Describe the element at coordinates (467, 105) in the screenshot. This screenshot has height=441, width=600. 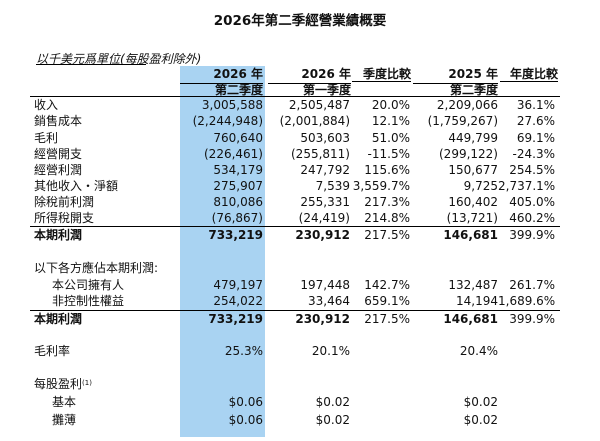
I see `cell-2025-q2: 2,209,066` at that location.